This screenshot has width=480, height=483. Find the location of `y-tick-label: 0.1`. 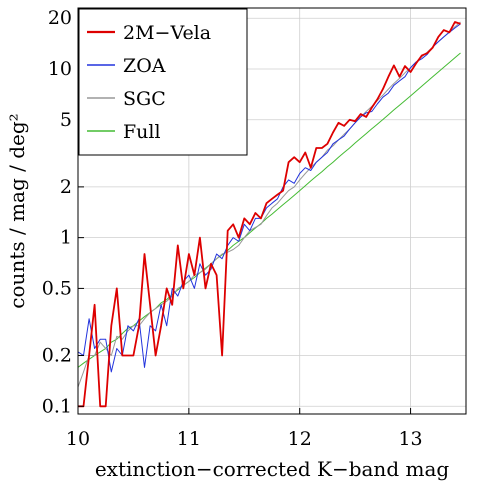

y-tick-label: 0.1 is located at coordinates (57, 406).